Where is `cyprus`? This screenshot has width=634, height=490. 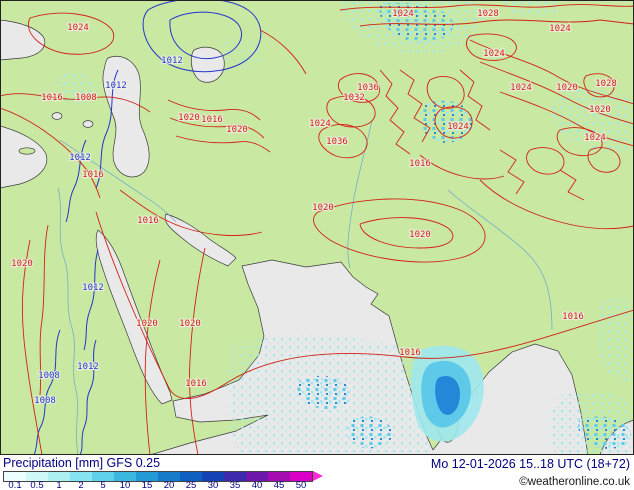 cyprus is located at coordinates (27, 151).